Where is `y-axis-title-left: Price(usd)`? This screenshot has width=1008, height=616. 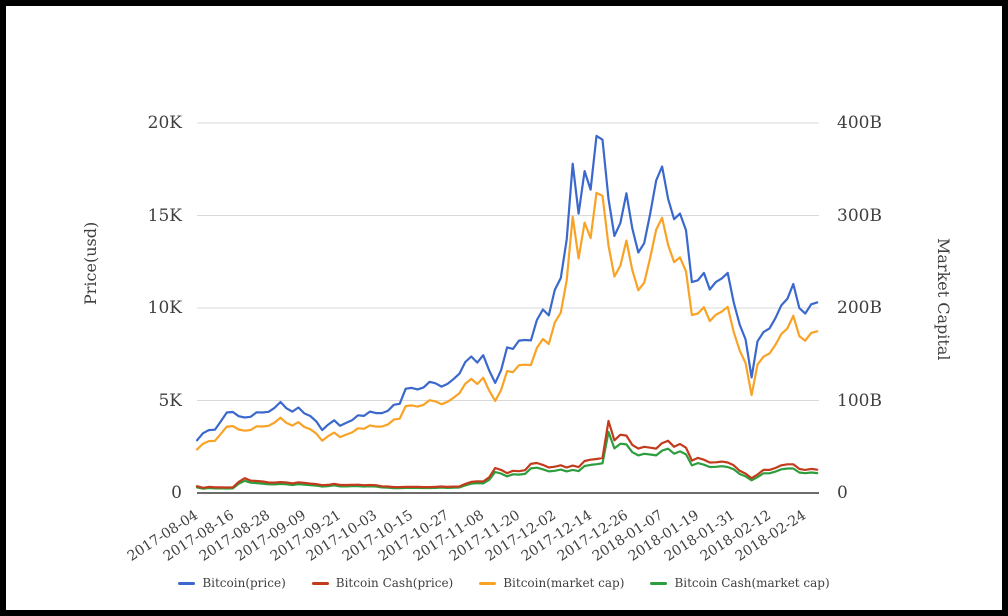 y-axis-title-left: Price(usd) is located at coordinates (90, 263).